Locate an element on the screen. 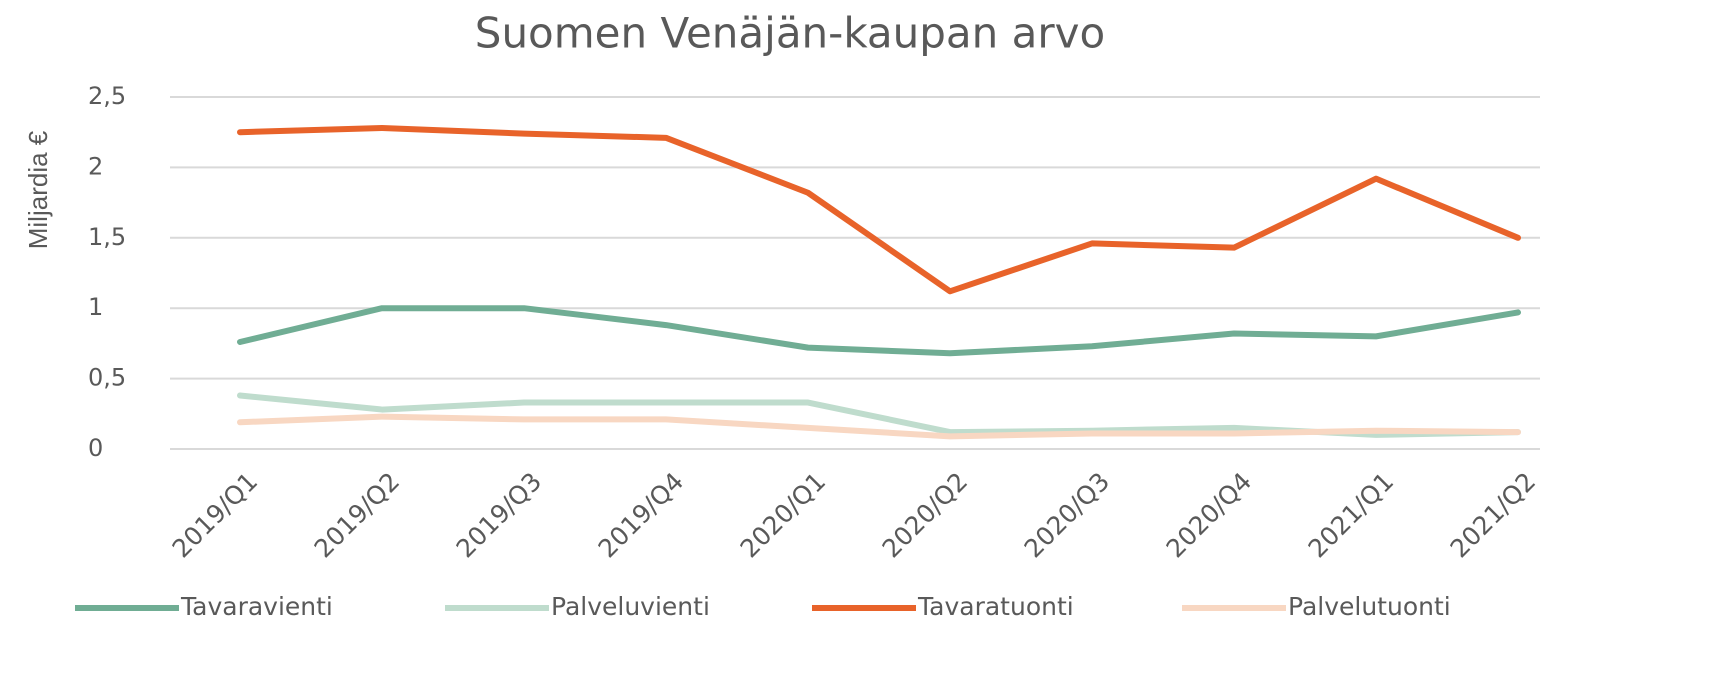 The height and width of the screenshot is (681, 1709). x-tick-label: 2020/Q3 is located at coordinates (1067, 515).